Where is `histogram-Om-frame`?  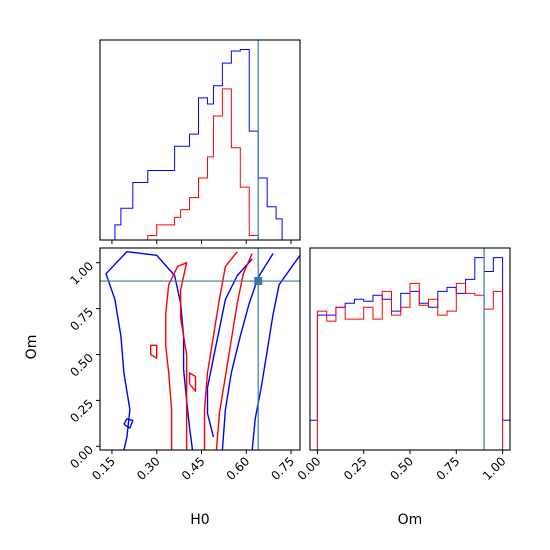 histogram-Om-frame is located at coordinates (410, 349).